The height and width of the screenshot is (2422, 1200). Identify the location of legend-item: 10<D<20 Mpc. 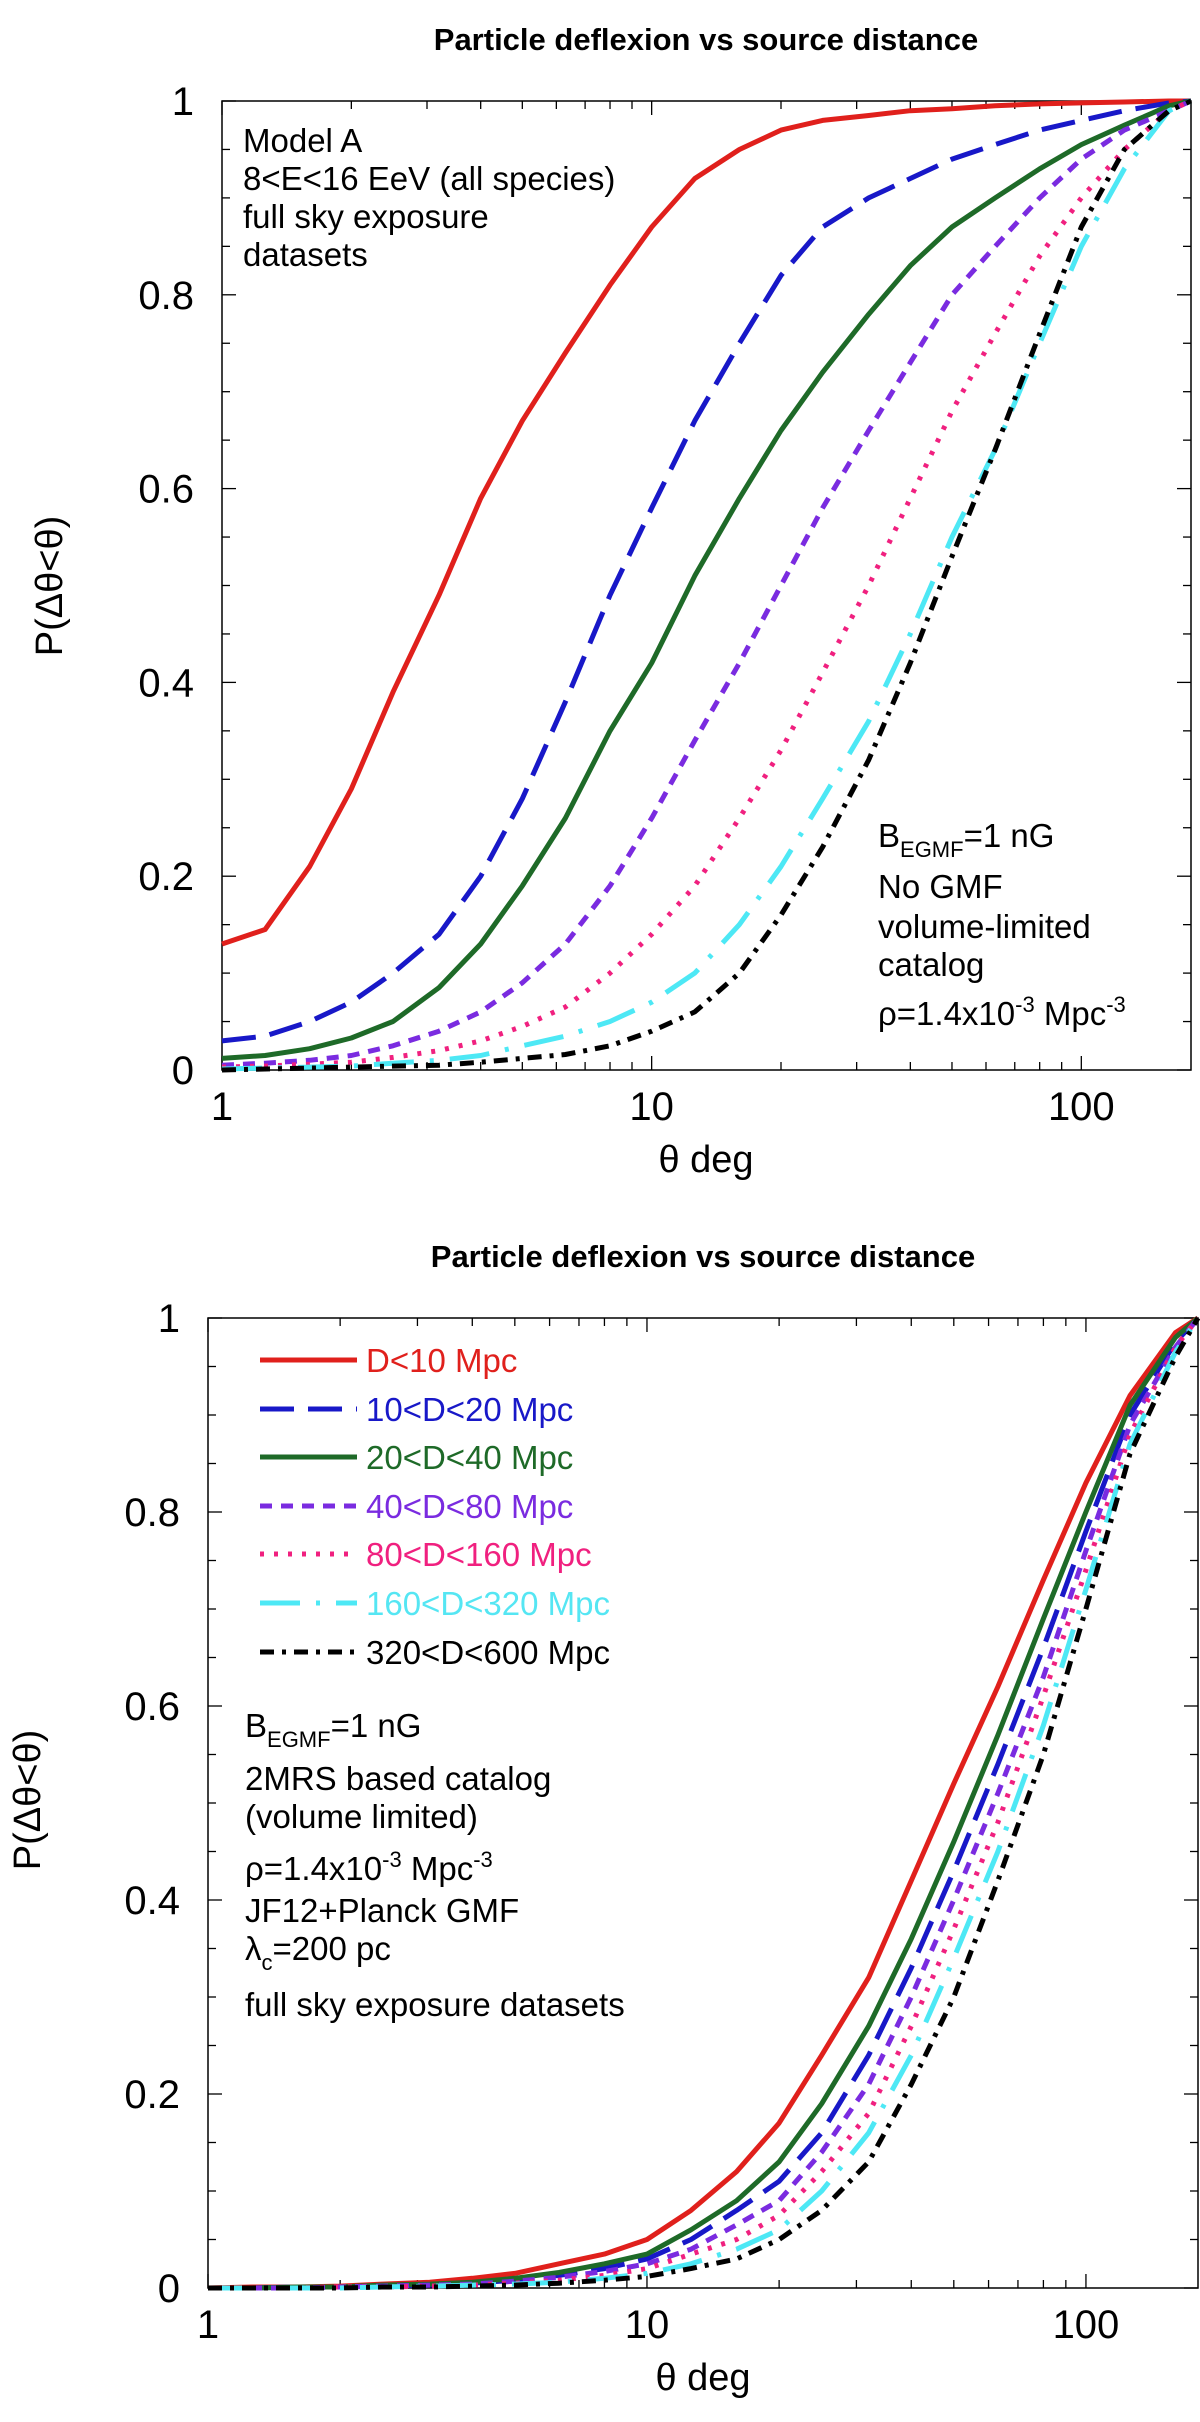
(416, 1409).